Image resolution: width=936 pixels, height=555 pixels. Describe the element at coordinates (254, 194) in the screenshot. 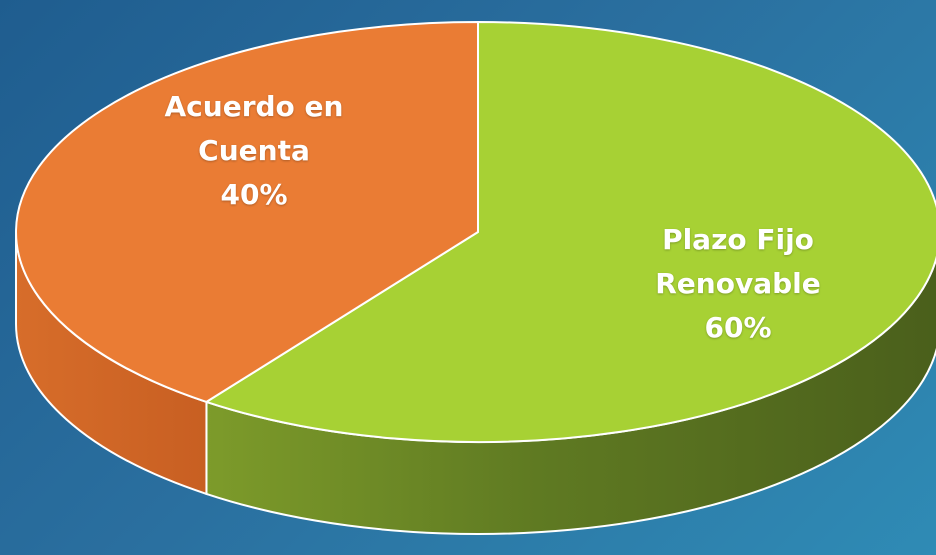

I see `label-percent: 40%` at that location.